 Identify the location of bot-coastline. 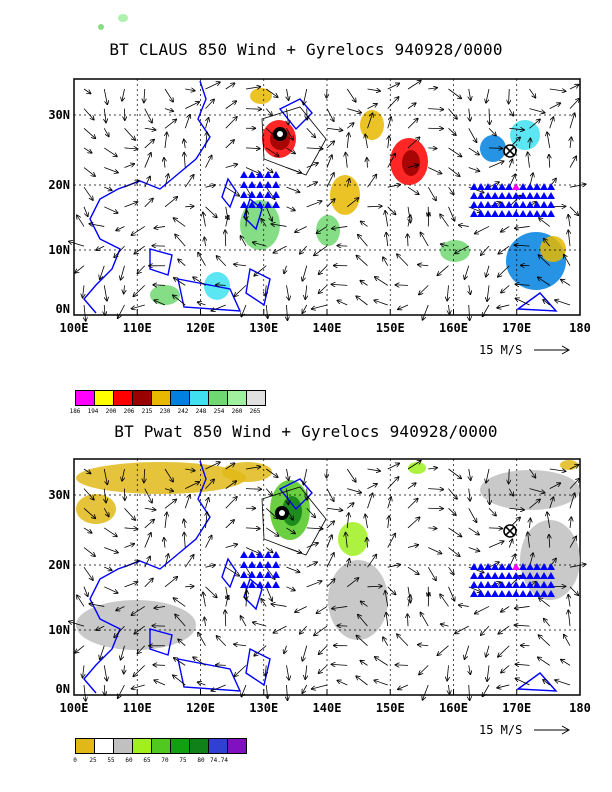
(209, 675).